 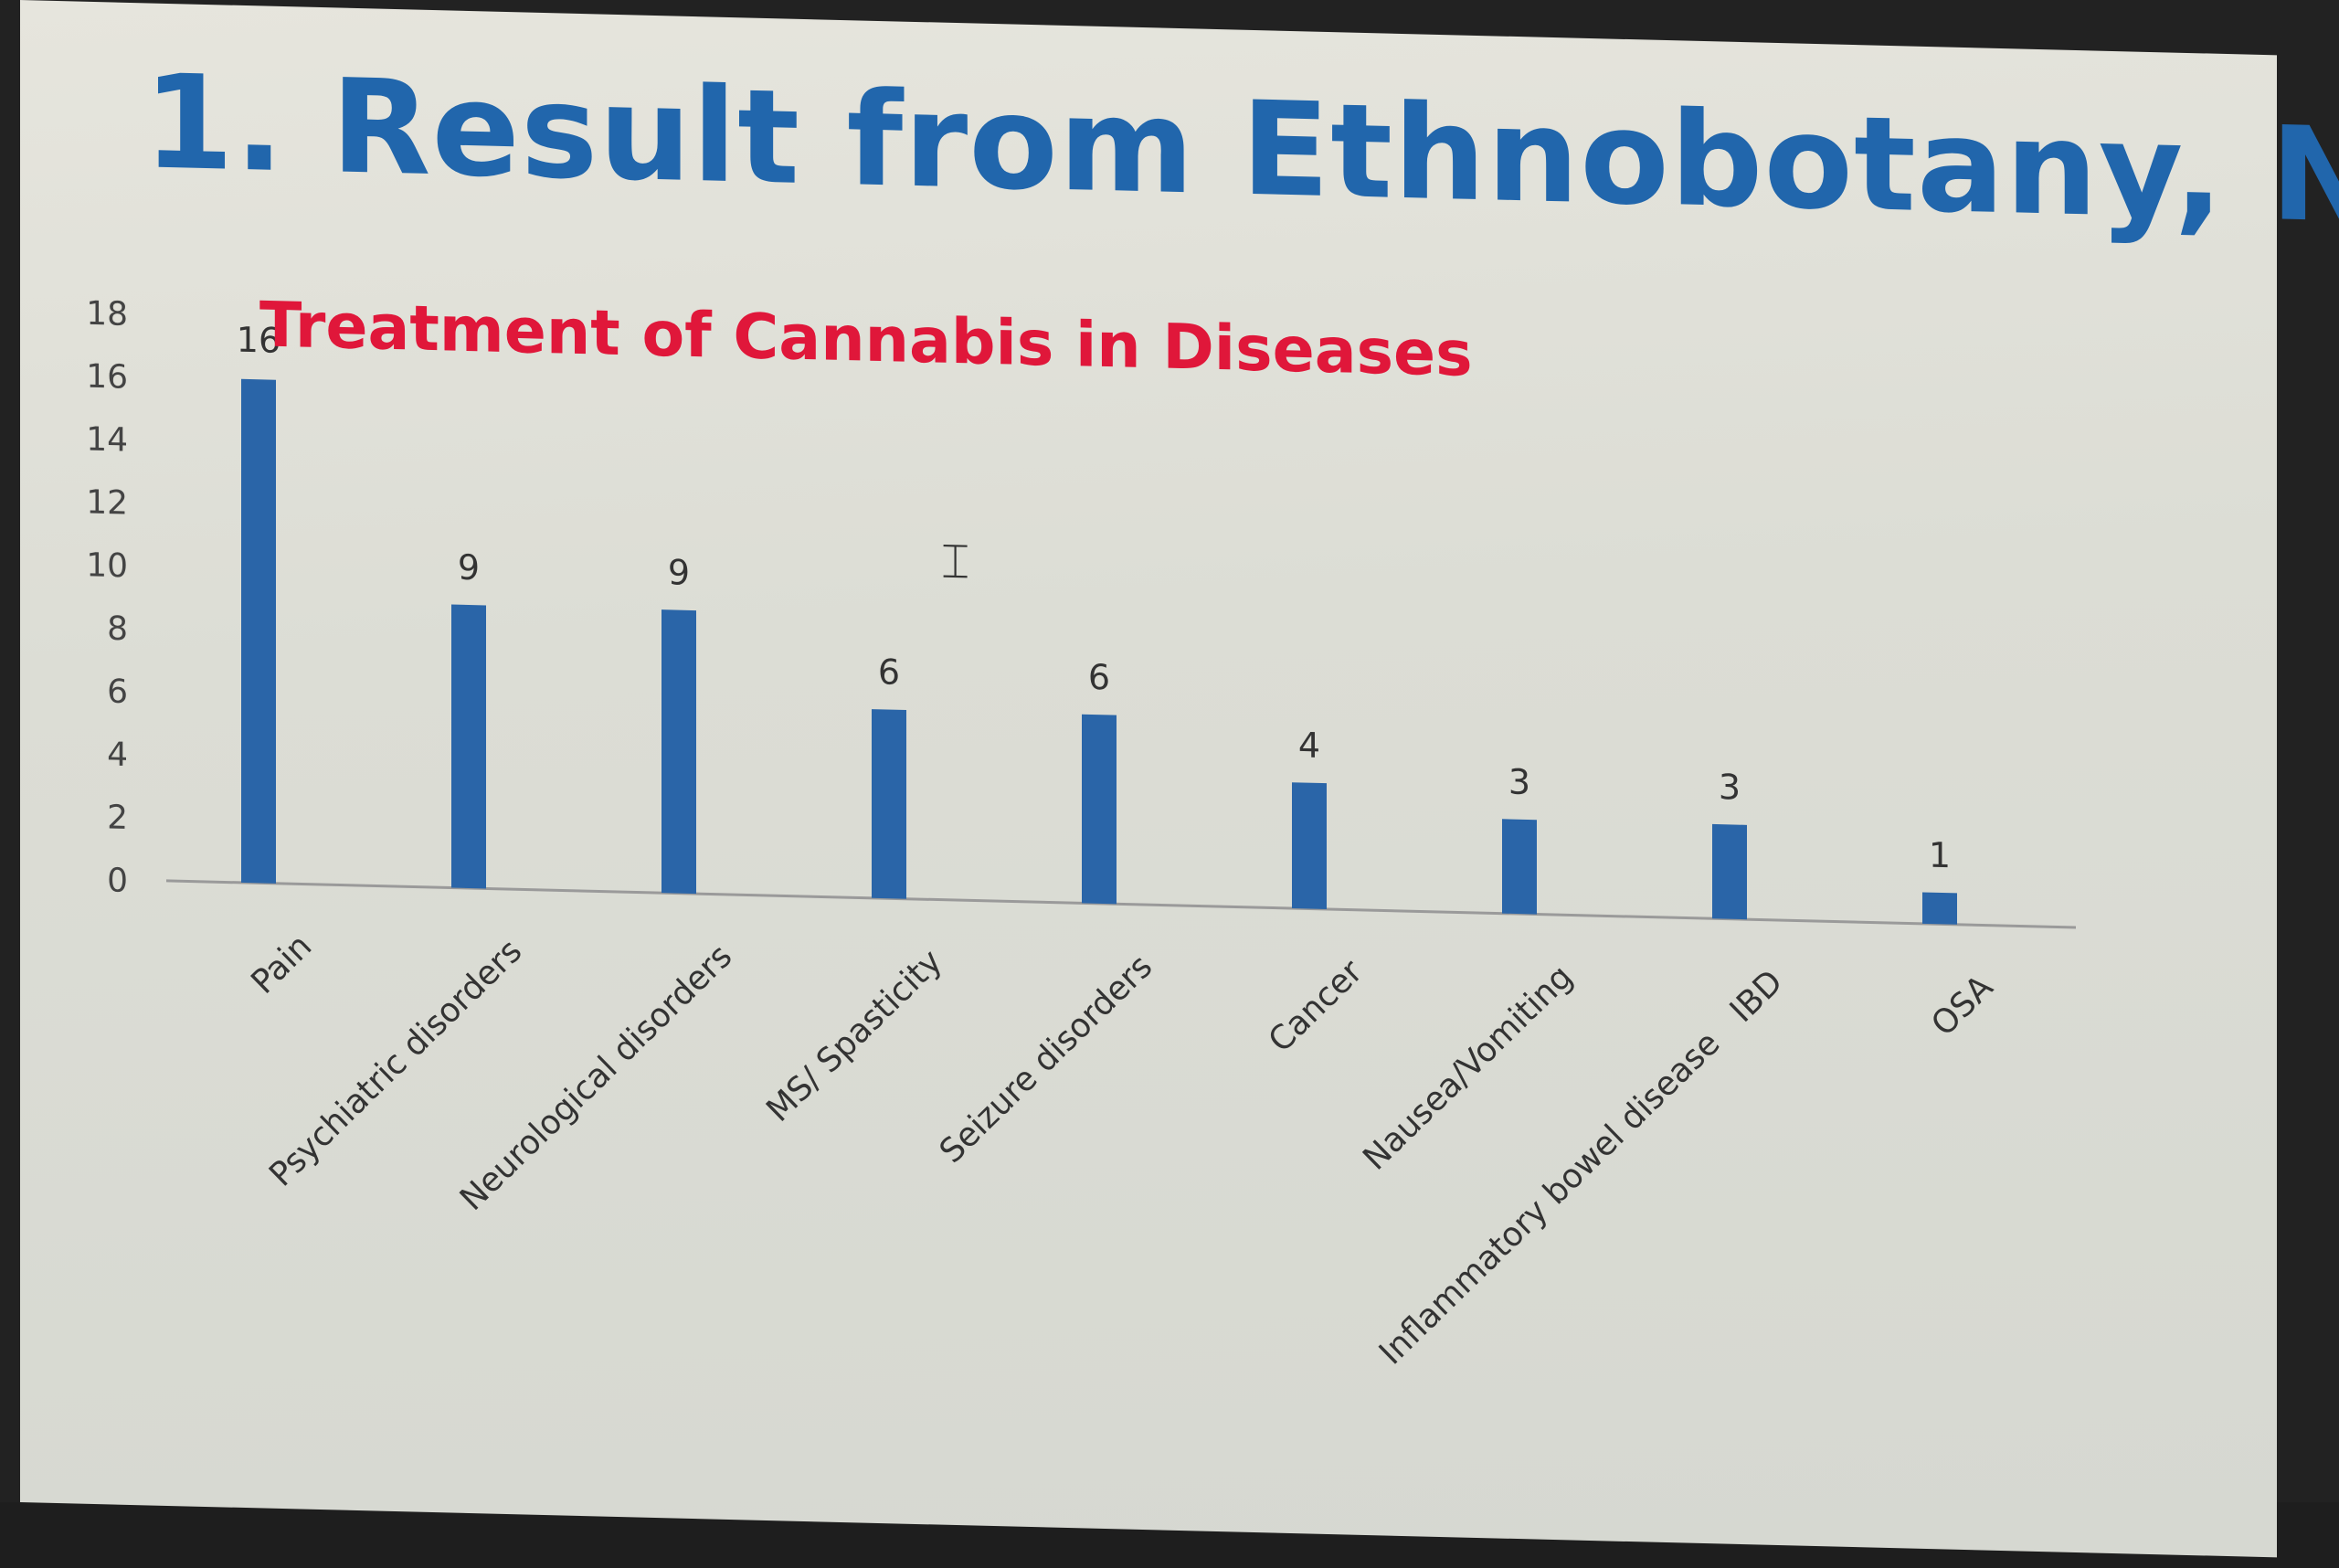 What do you see at coordinates (107, 565) in the screenshot?
I see `y-tick-label: 10` at bounding box center [107, 565].